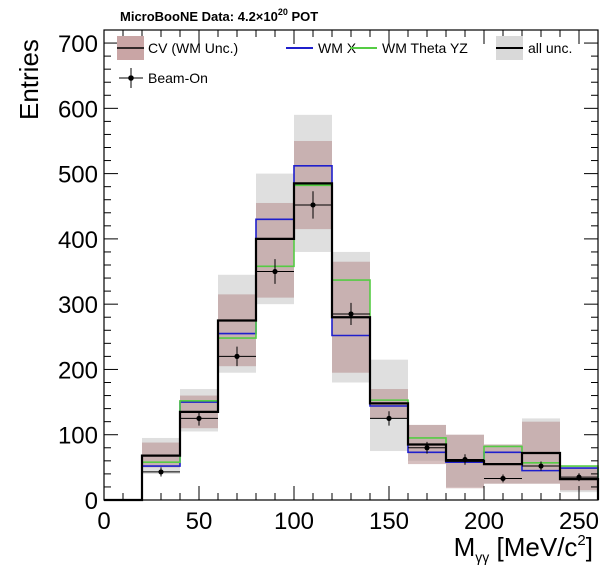 The height and width of the screenshot is (565, 608). What do you see at coordinates (78, 109) in the screenshot?
I see `y-tick-label-6: 600` at bounding box center [78, 109].